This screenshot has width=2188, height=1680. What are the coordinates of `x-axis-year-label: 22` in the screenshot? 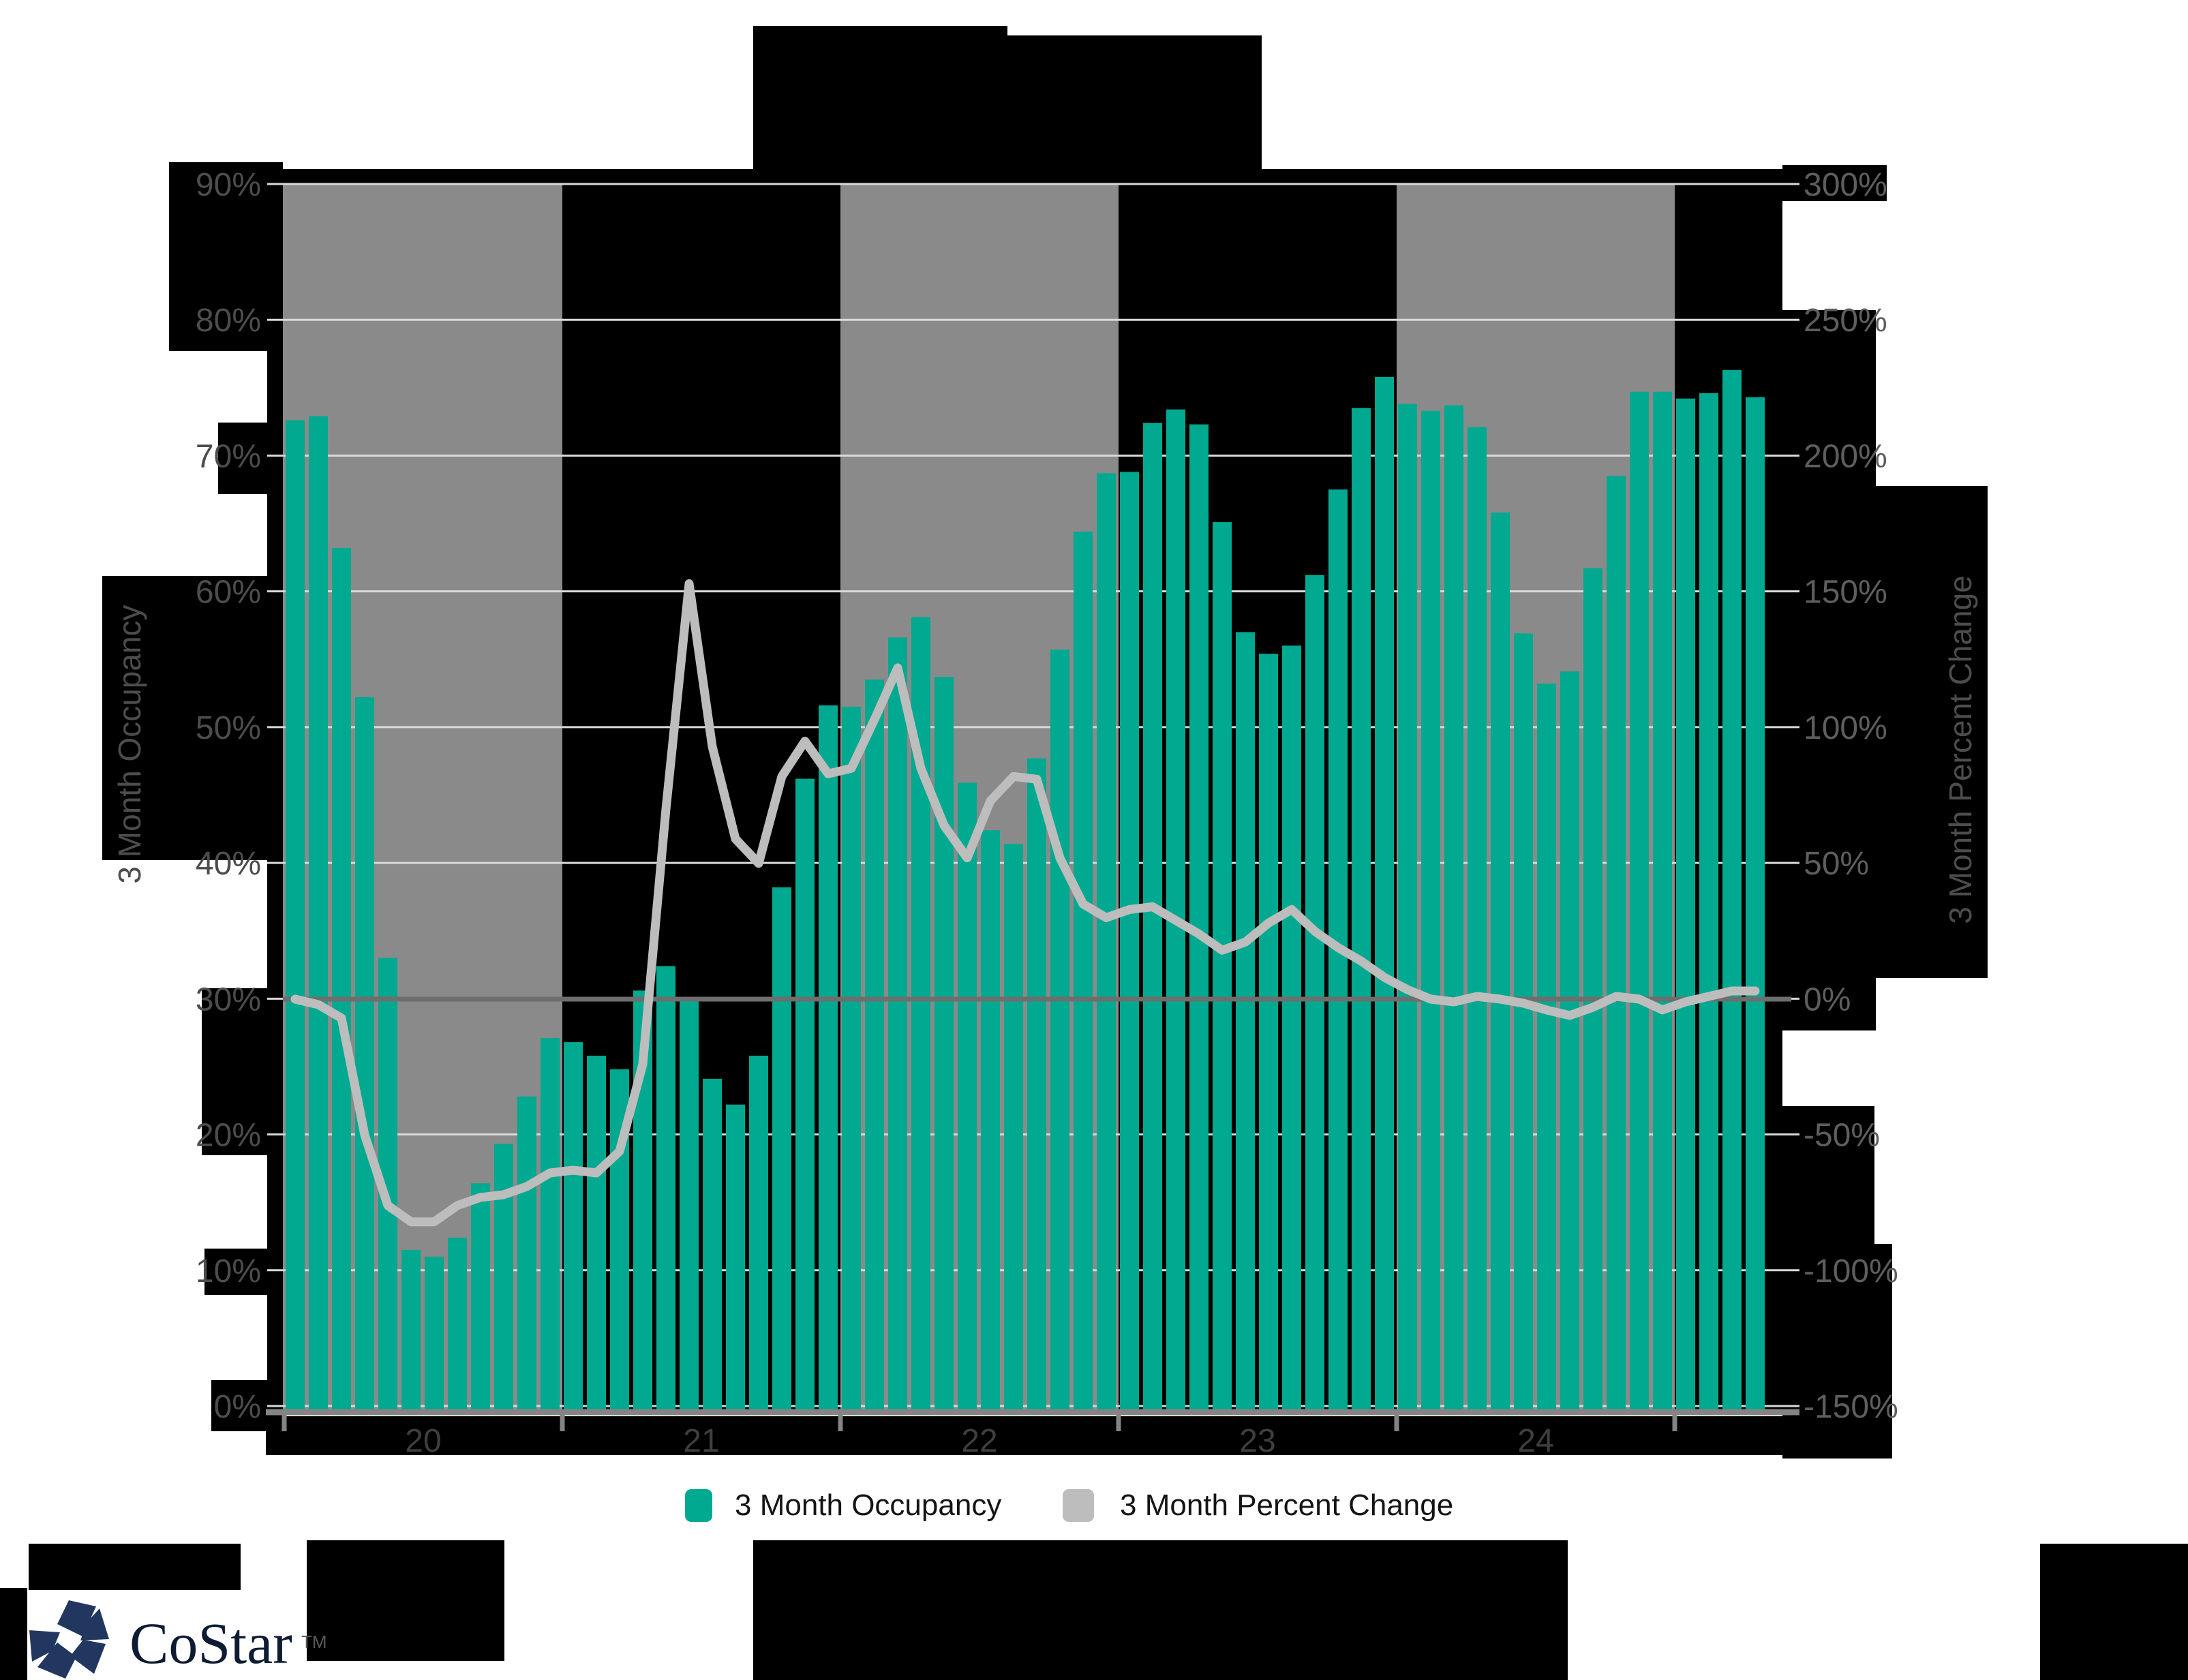 It's located at (979, 1441).